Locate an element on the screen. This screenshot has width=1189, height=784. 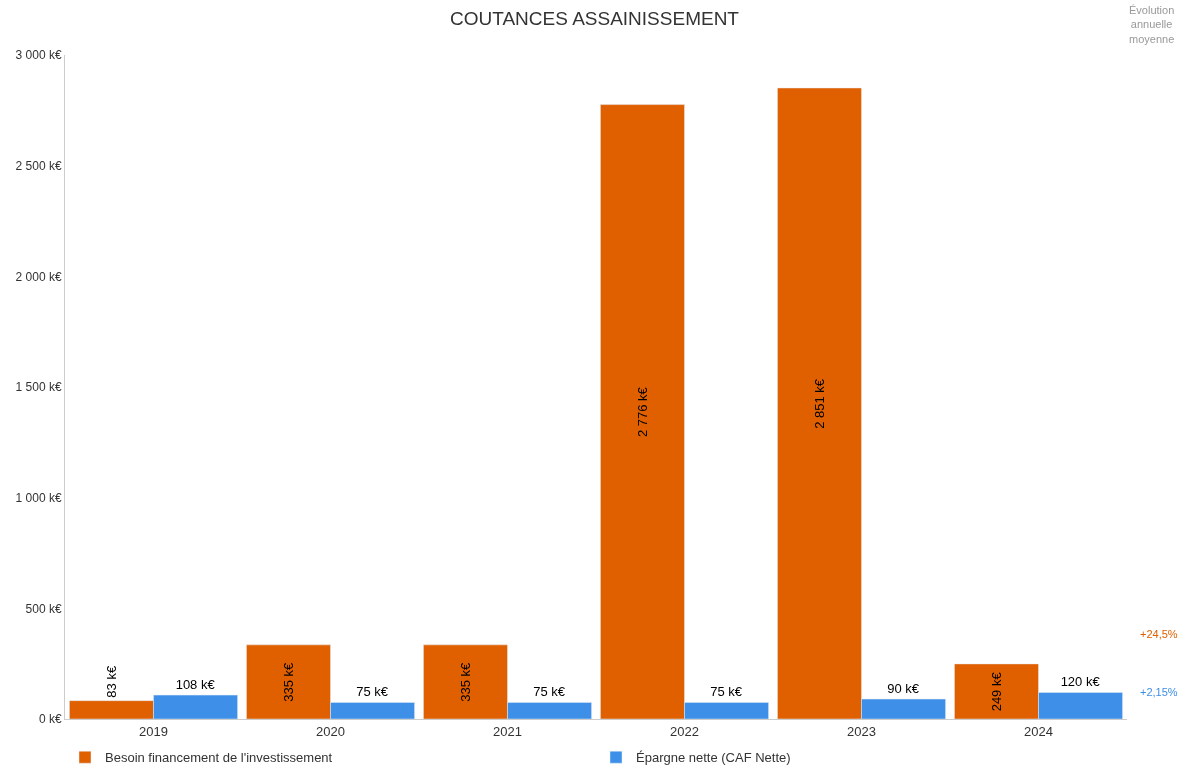
y-tick-label: 2 500 k€ is located at coordinates (38, 165).